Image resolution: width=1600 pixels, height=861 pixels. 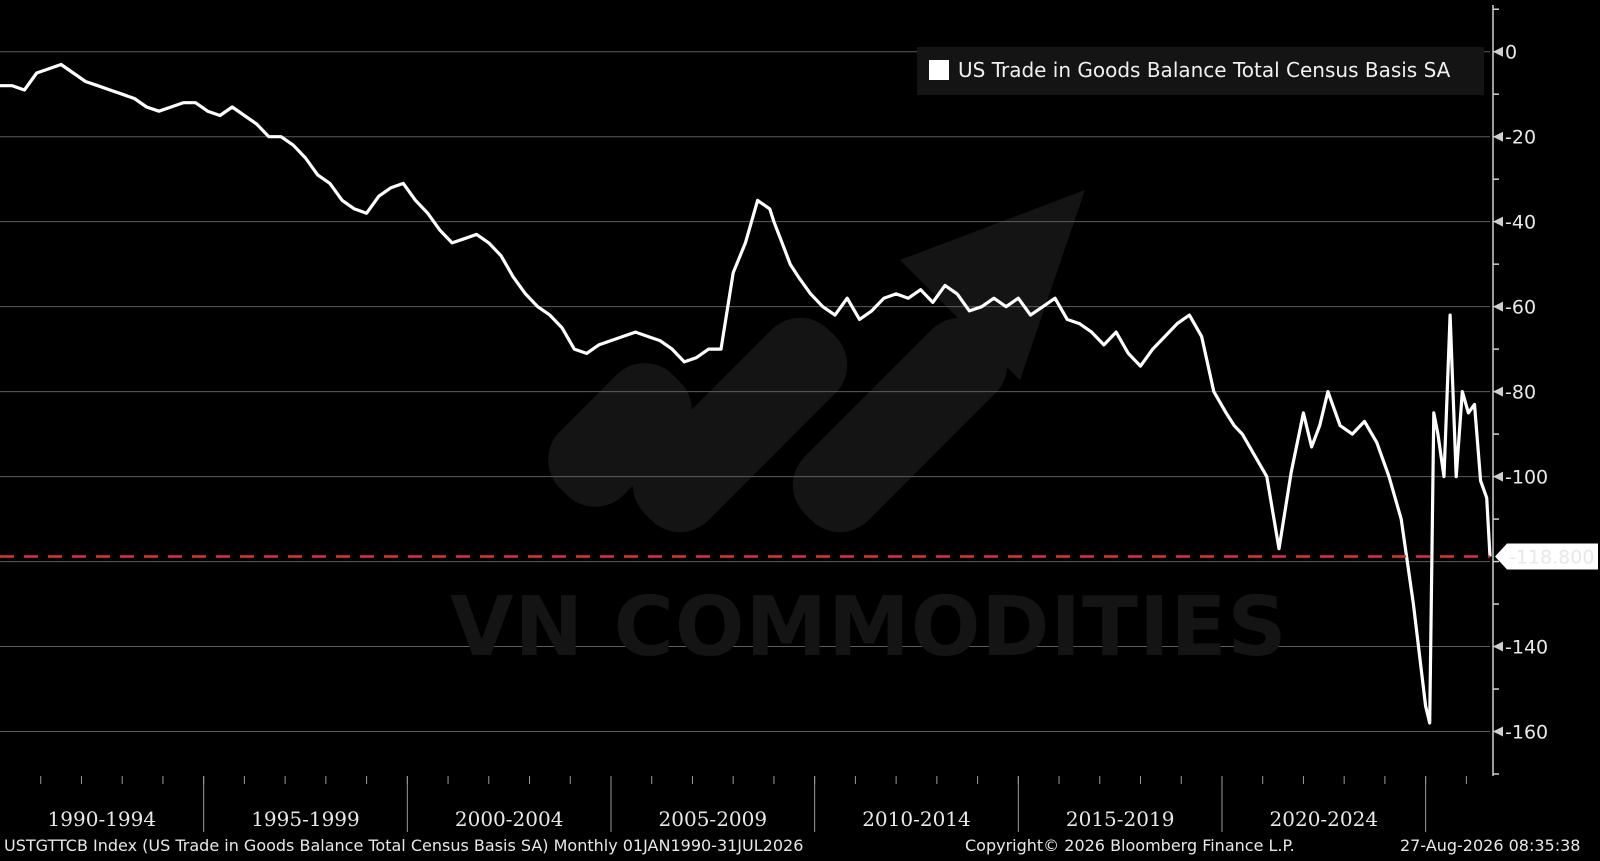 I want to click on x-period-label: 1990-1994, so click(x=102, y=819).